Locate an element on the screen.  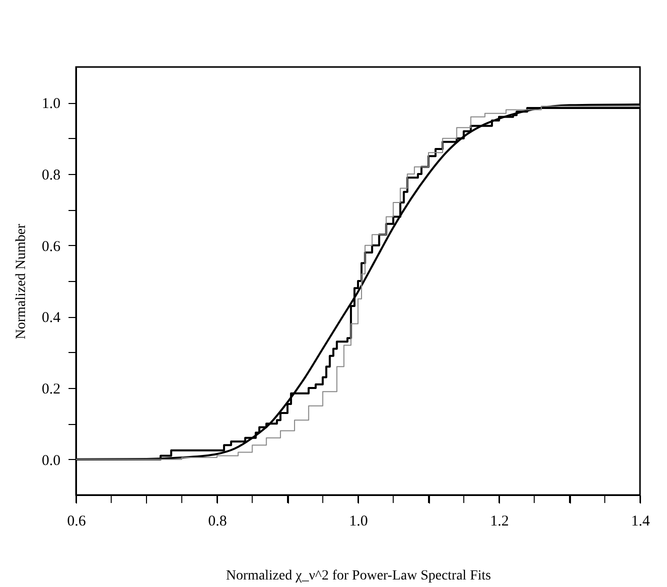
y-tick-label: 0.2 is located at coordinates (51, 390).